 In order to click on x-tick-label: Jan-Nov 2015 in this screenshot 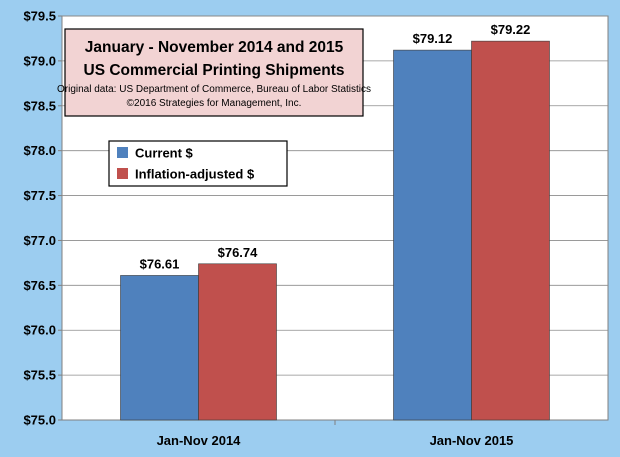, I will do `click(472, 440)`.